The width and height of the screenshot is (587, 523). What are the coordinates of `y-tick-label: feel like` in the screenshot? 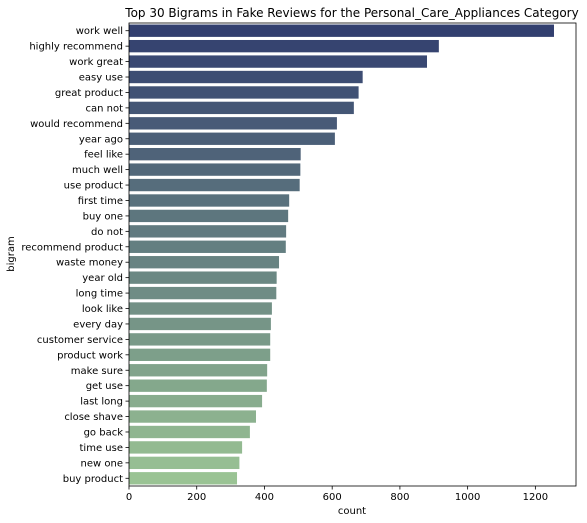 It's located at (103, 155).